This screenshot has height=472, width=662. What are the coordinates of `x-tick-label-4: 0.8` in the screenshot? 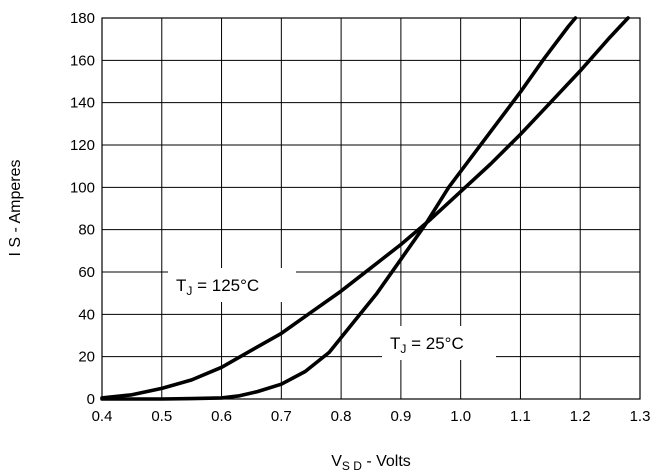 It's located at (341, 416).